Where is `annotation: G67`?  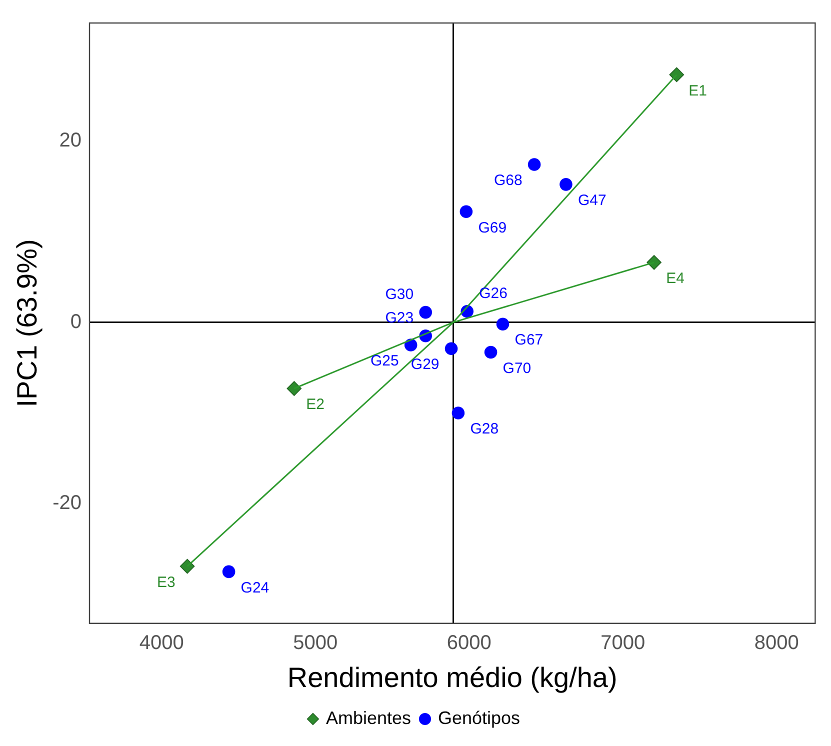
annotation: G67 is located at coordinates (529, 340).